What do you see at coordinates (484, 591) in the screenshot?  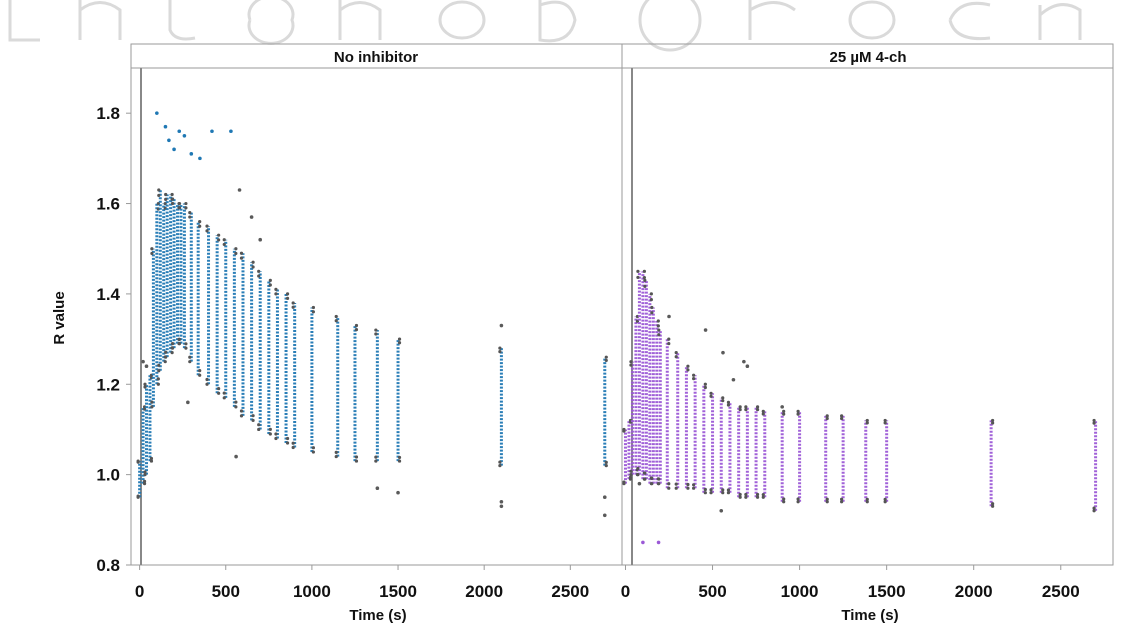 I see `x-tick-label: 2000` at bounding box center [484, 591].